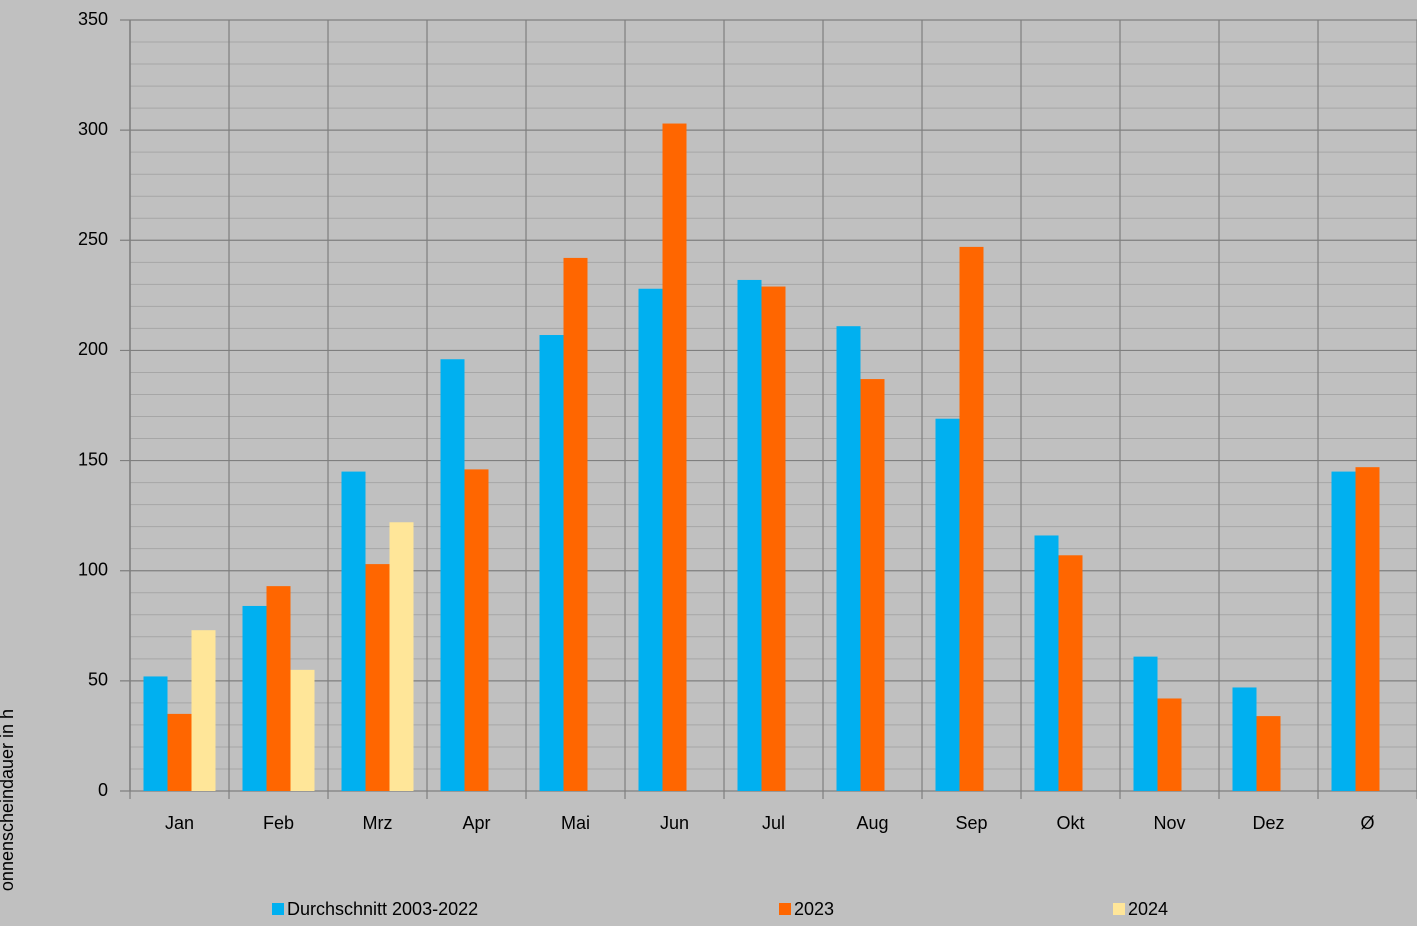 This screenshot has height=926, width=1417. What do you see at coordinates (278, 823) in the screenshot?
I see `x-tick-label: Feb` at bounding box center [278, 823].